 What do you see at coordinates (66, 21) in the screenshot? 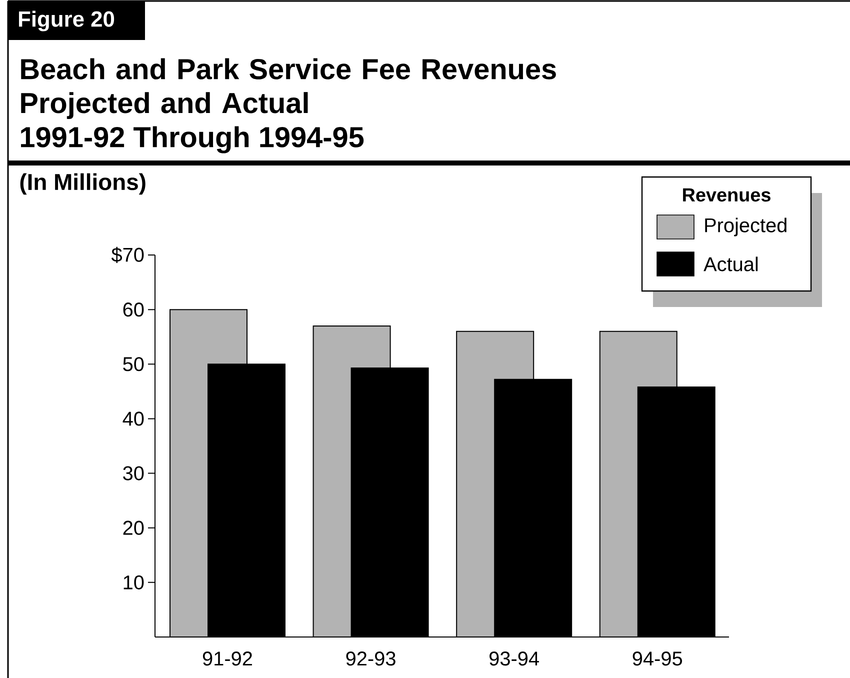
I see `caption: Figure 20` at bounding box center [66, 21].